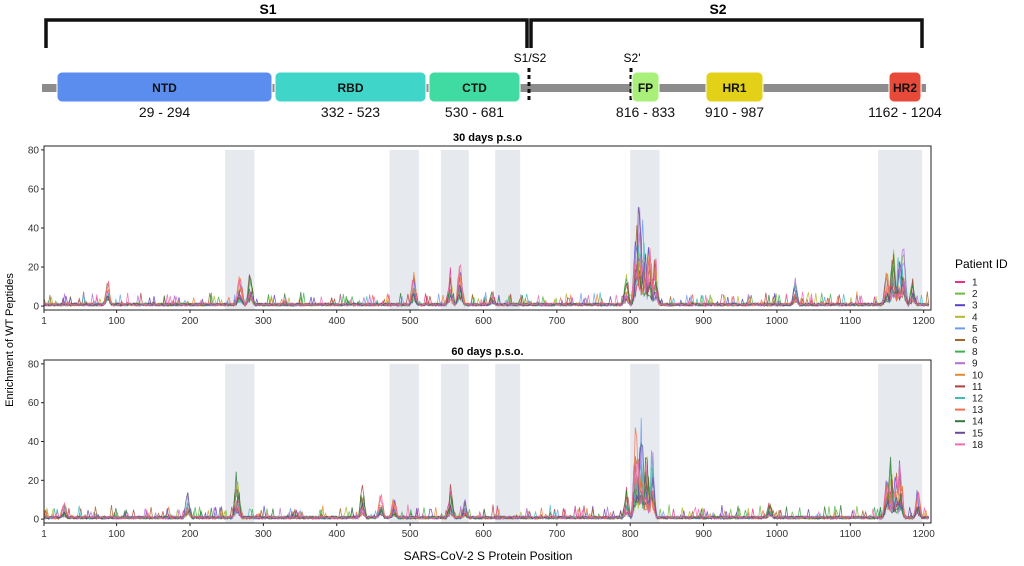  I want to click on s2-bracket, so click(726, 33).